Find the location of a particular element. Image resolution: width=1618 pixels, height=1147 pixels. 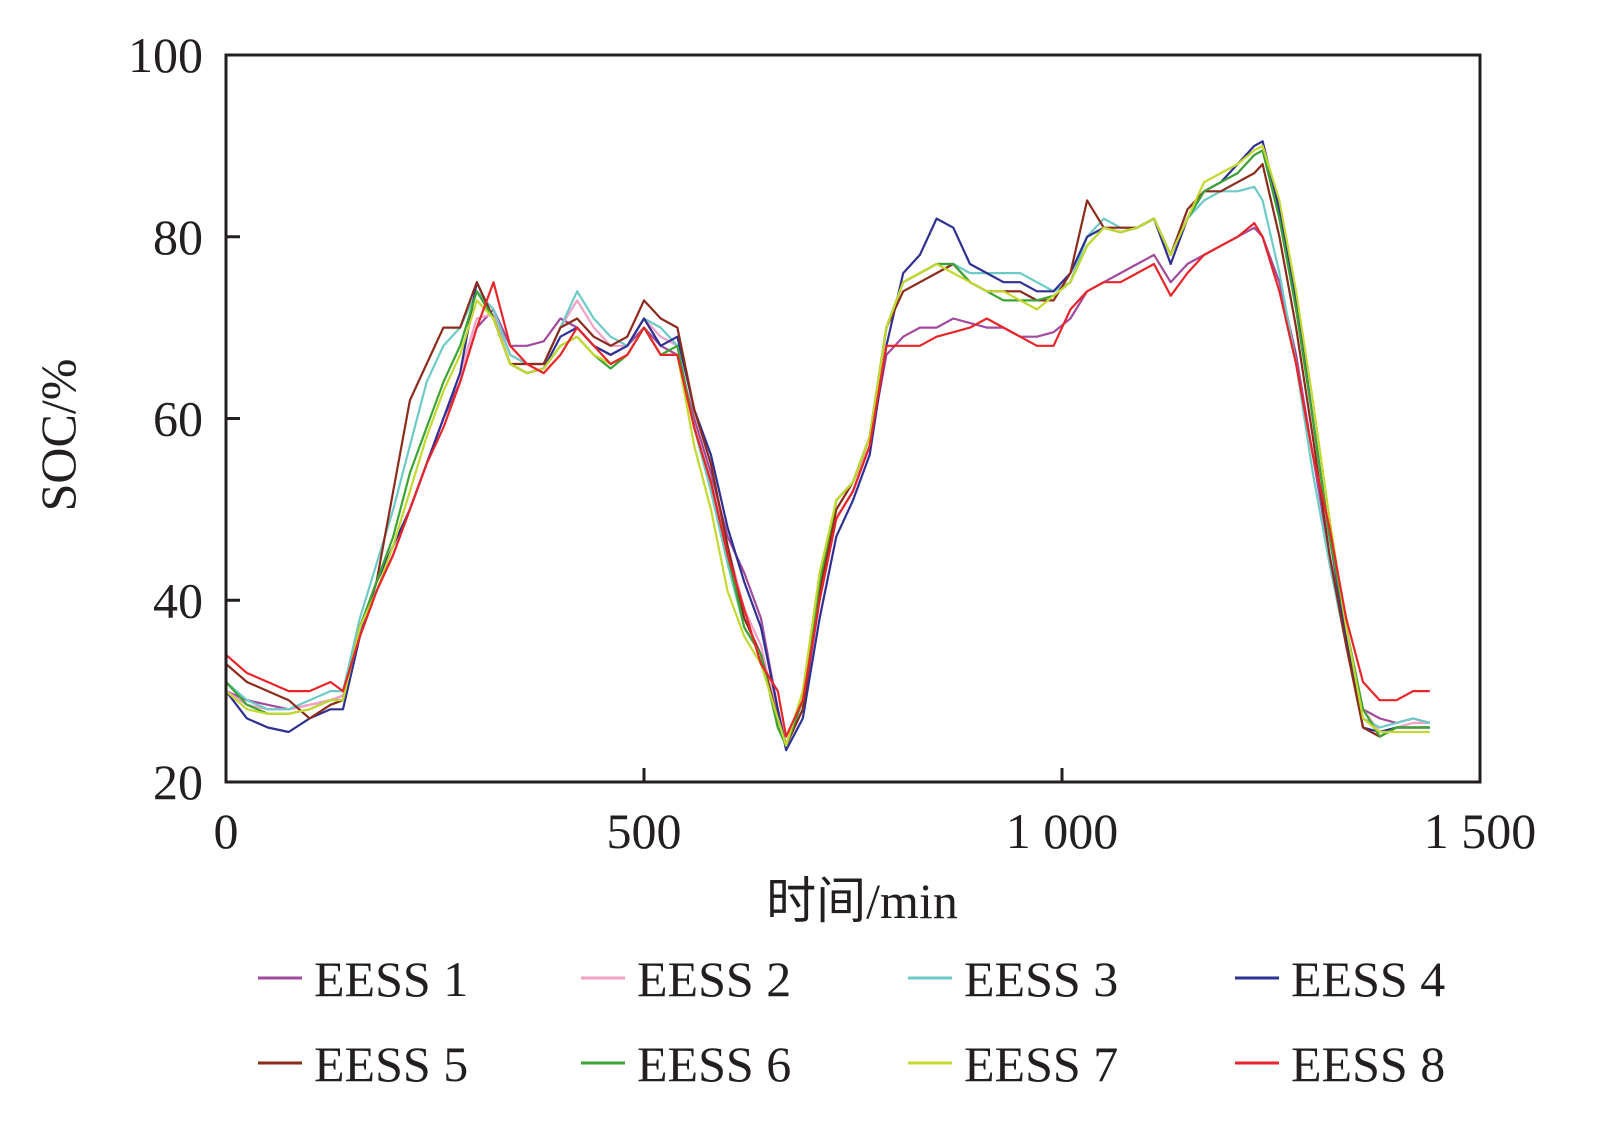

x-tick-label: 1 000 is located at coordinates (1062, 831).